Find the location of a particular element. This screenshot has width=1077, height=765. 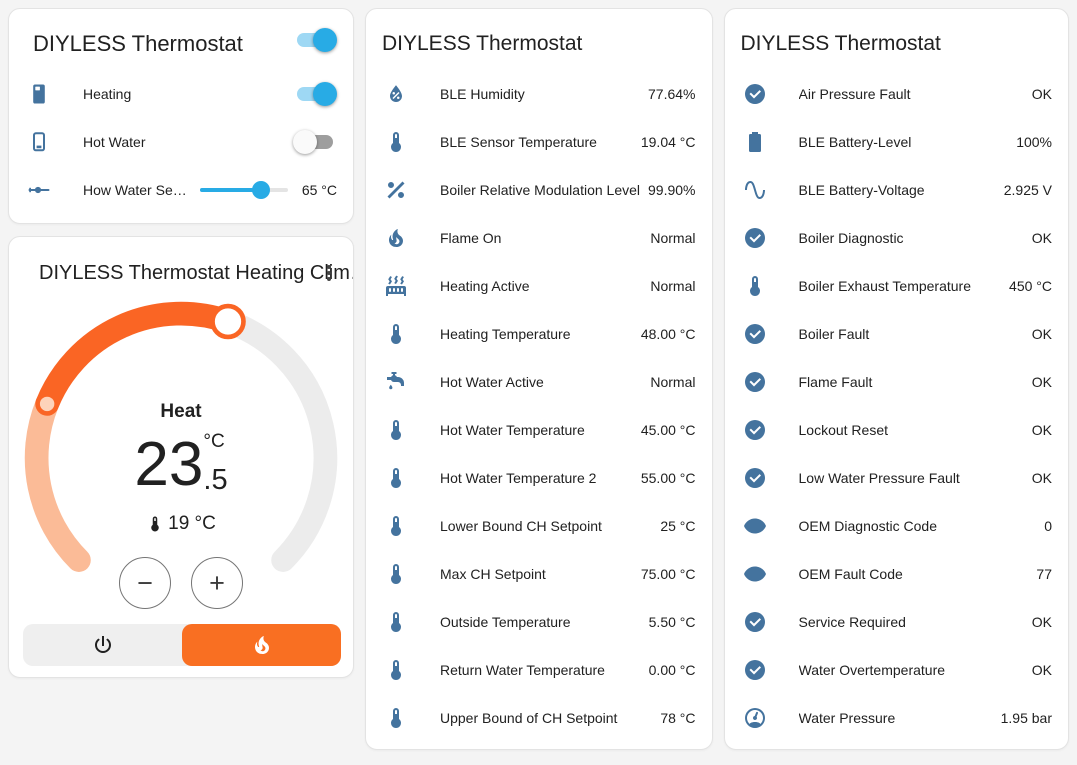

entity-row: Boiler Fault OK is located at coordinates (897, 334).